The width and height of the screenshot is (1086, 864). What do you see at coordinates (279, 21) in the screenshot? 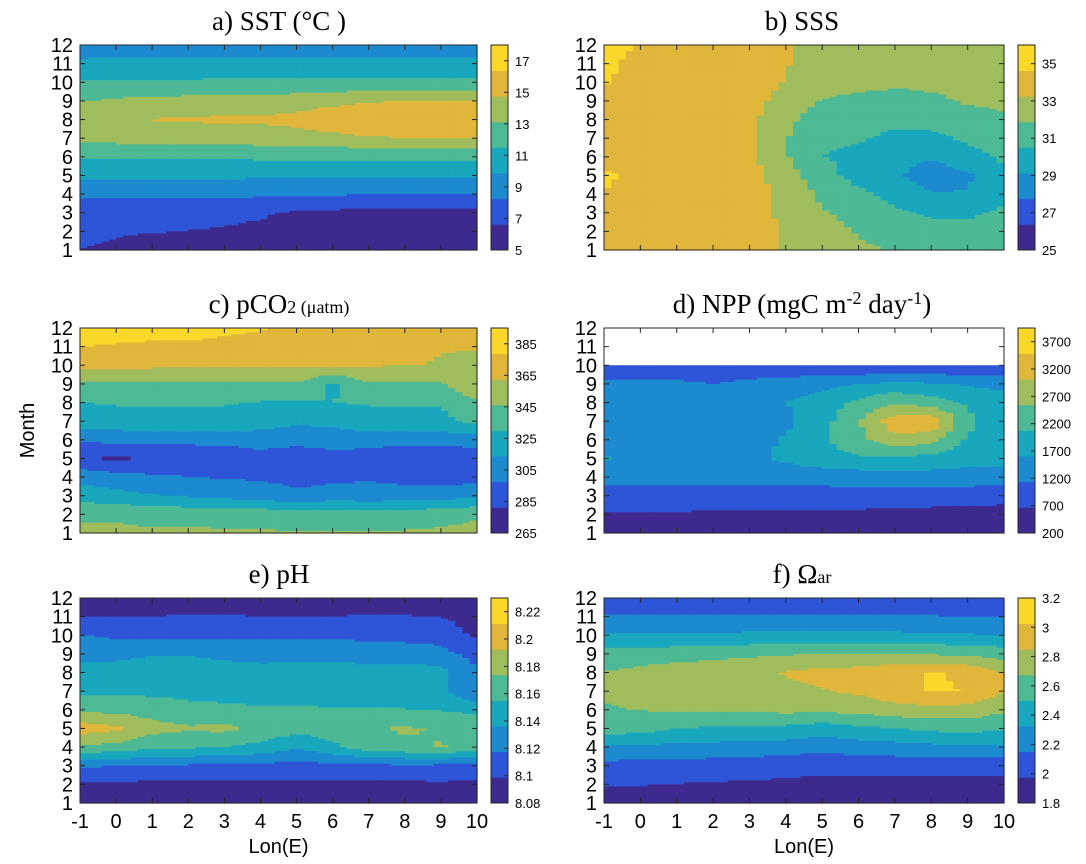
I see `panel-title: a) SST (°C )` at bounding box center [279, 21].